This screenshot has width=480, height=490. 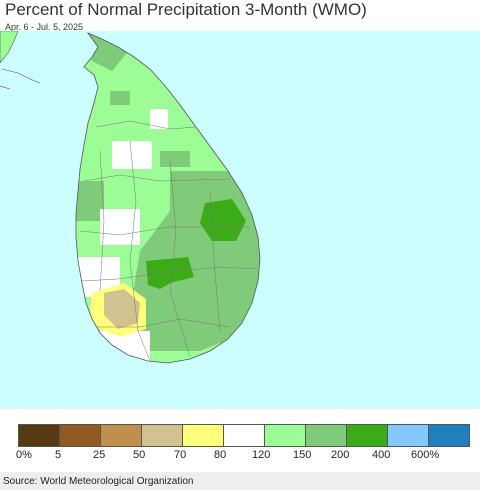 I want to click on legend-label: 80, so click(x=220, y=455).